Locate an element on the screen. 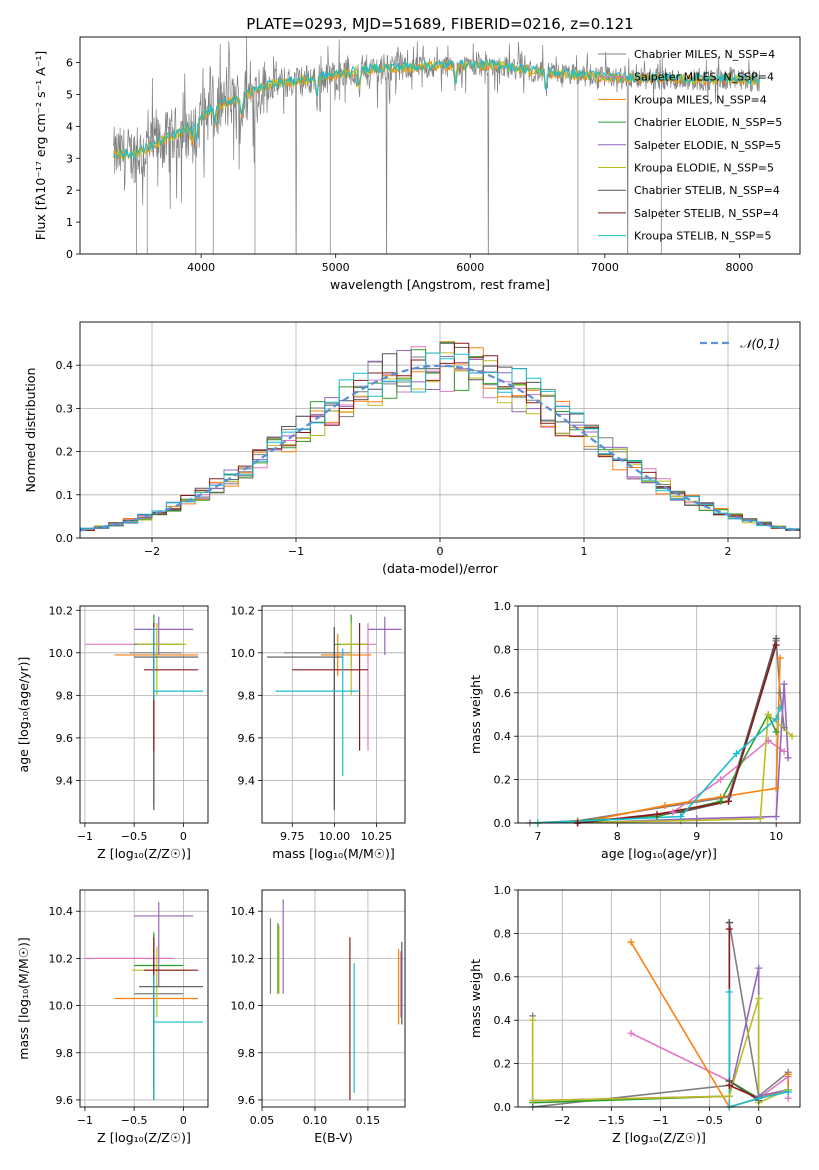 This screenshot has width=819, height=1170. x-tick-label: −1.5 is located at coordinates (611, 1120).